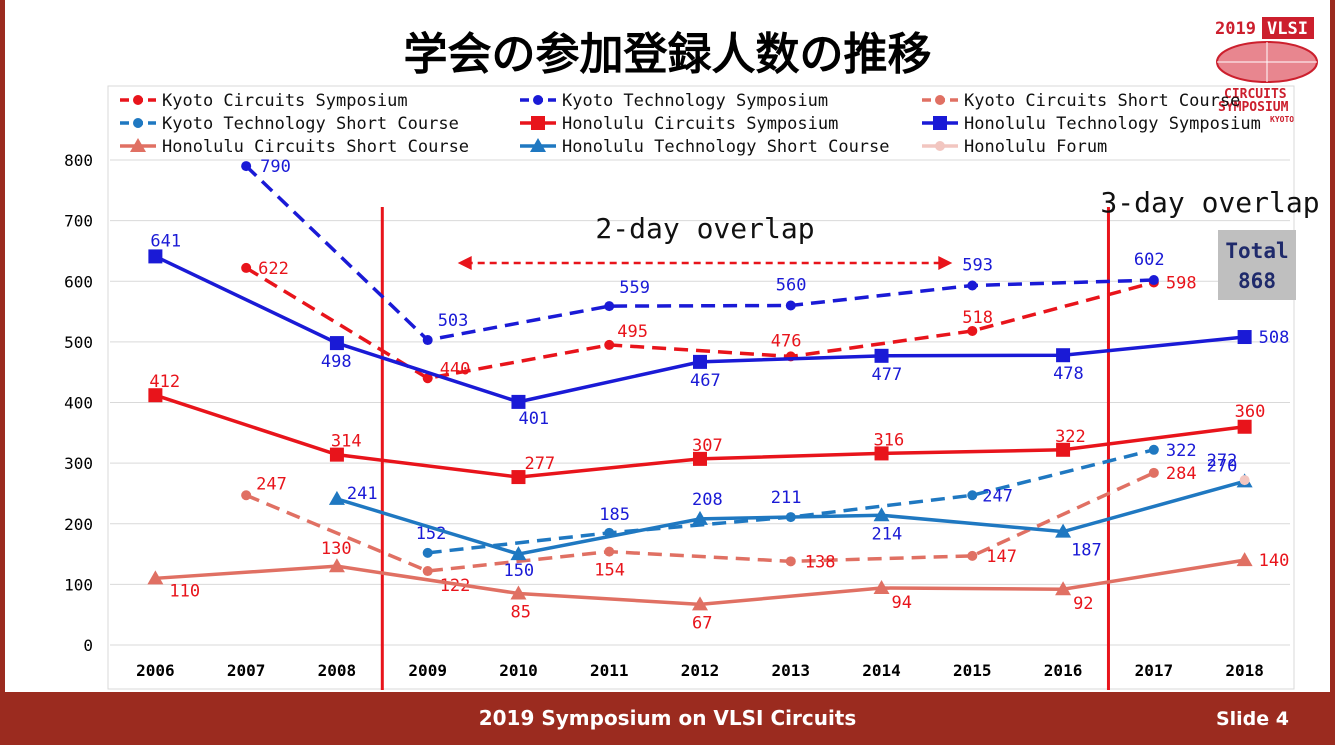 This screenshot has width=1335, height=745. What do you see at coordinates (1274, 561) in the screenshot?
I see `data-label-honolulu-circuits-short-course: 140` at bounding box center [1274, 561].